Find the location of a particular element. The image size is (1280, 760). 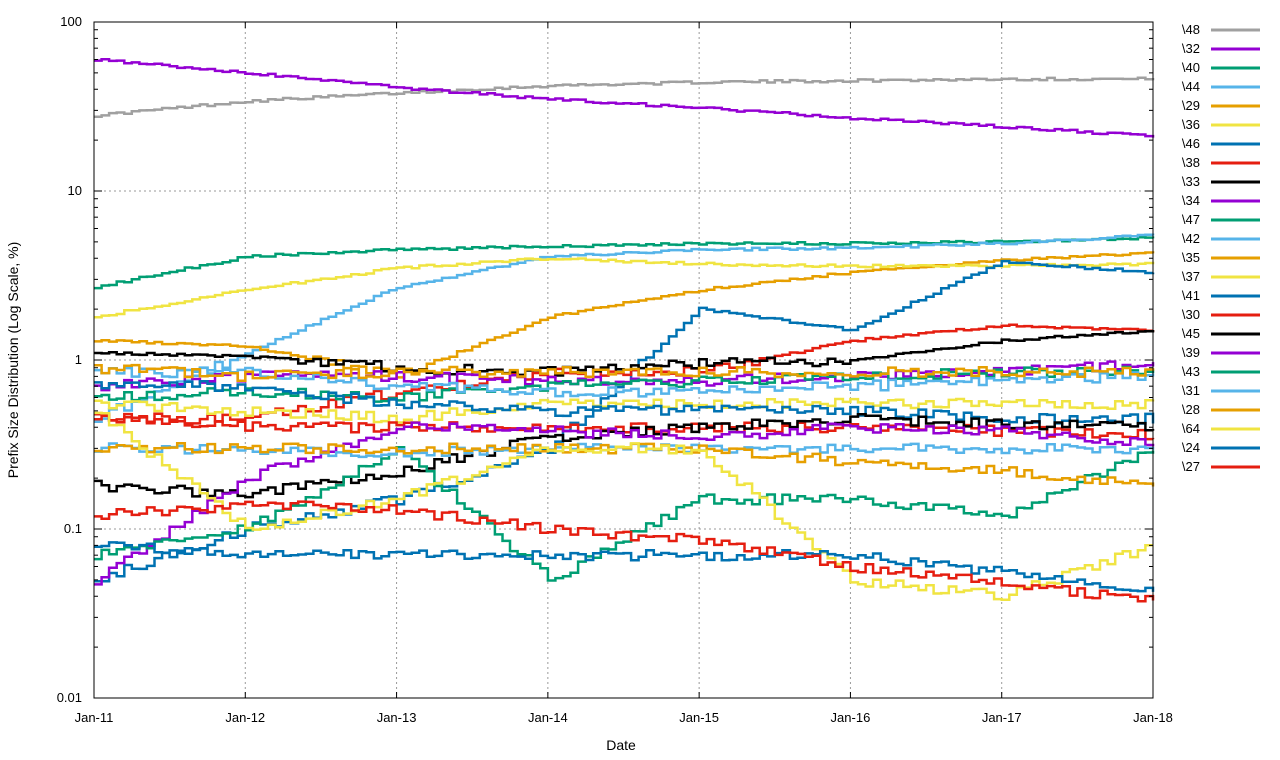

legend-label: \34 is located at coordinates (1191, 200).